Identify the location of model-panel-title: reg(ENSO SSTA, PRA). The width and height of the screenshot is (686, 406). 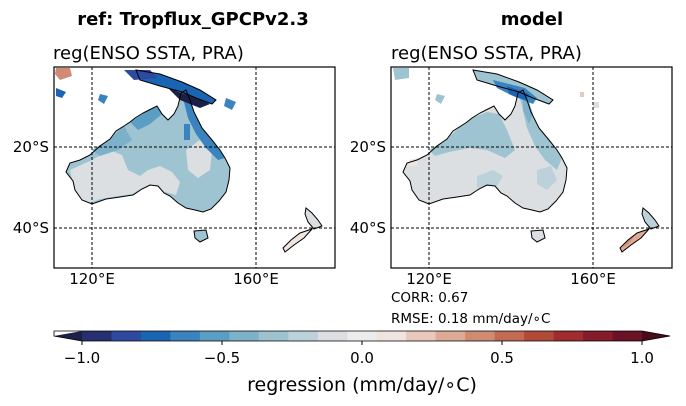
(486, 53).